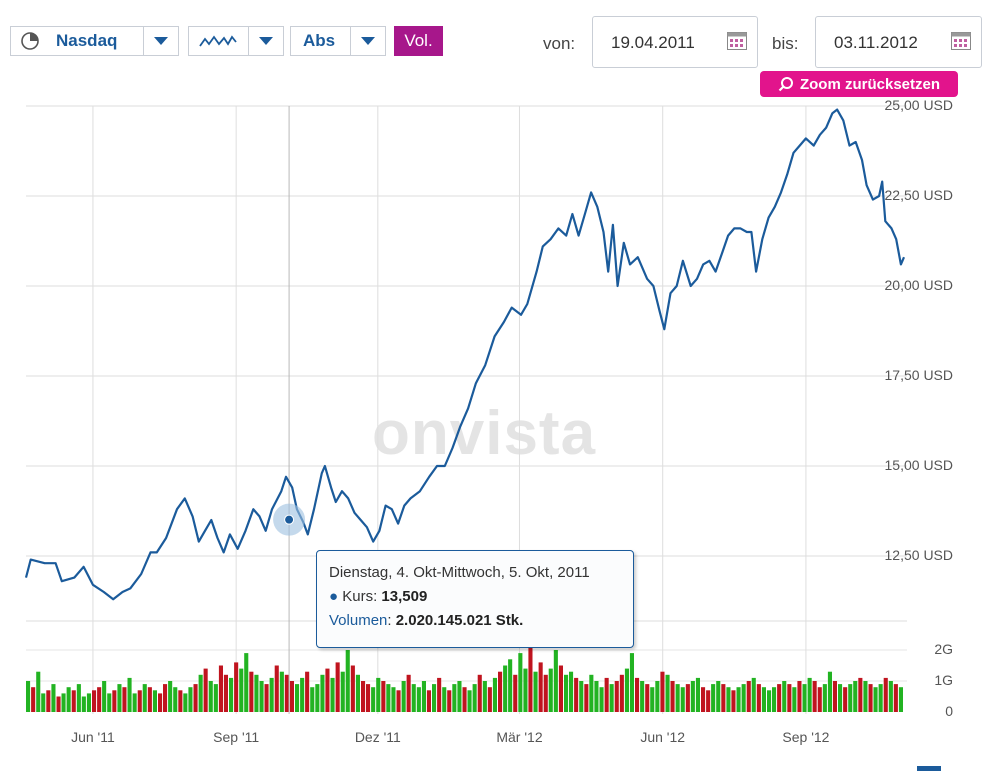  I want to click on x-tick-label: Jun '11, so click(93, 737).